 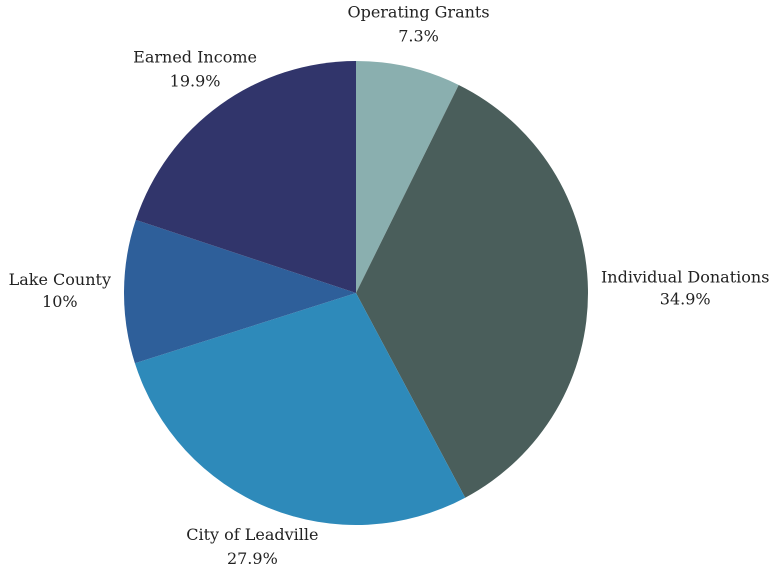 What do you see at coordinates (418, 36) in the screenshot?
I see `slice-value-label: 7.3%` at bounding box center [418, 36].